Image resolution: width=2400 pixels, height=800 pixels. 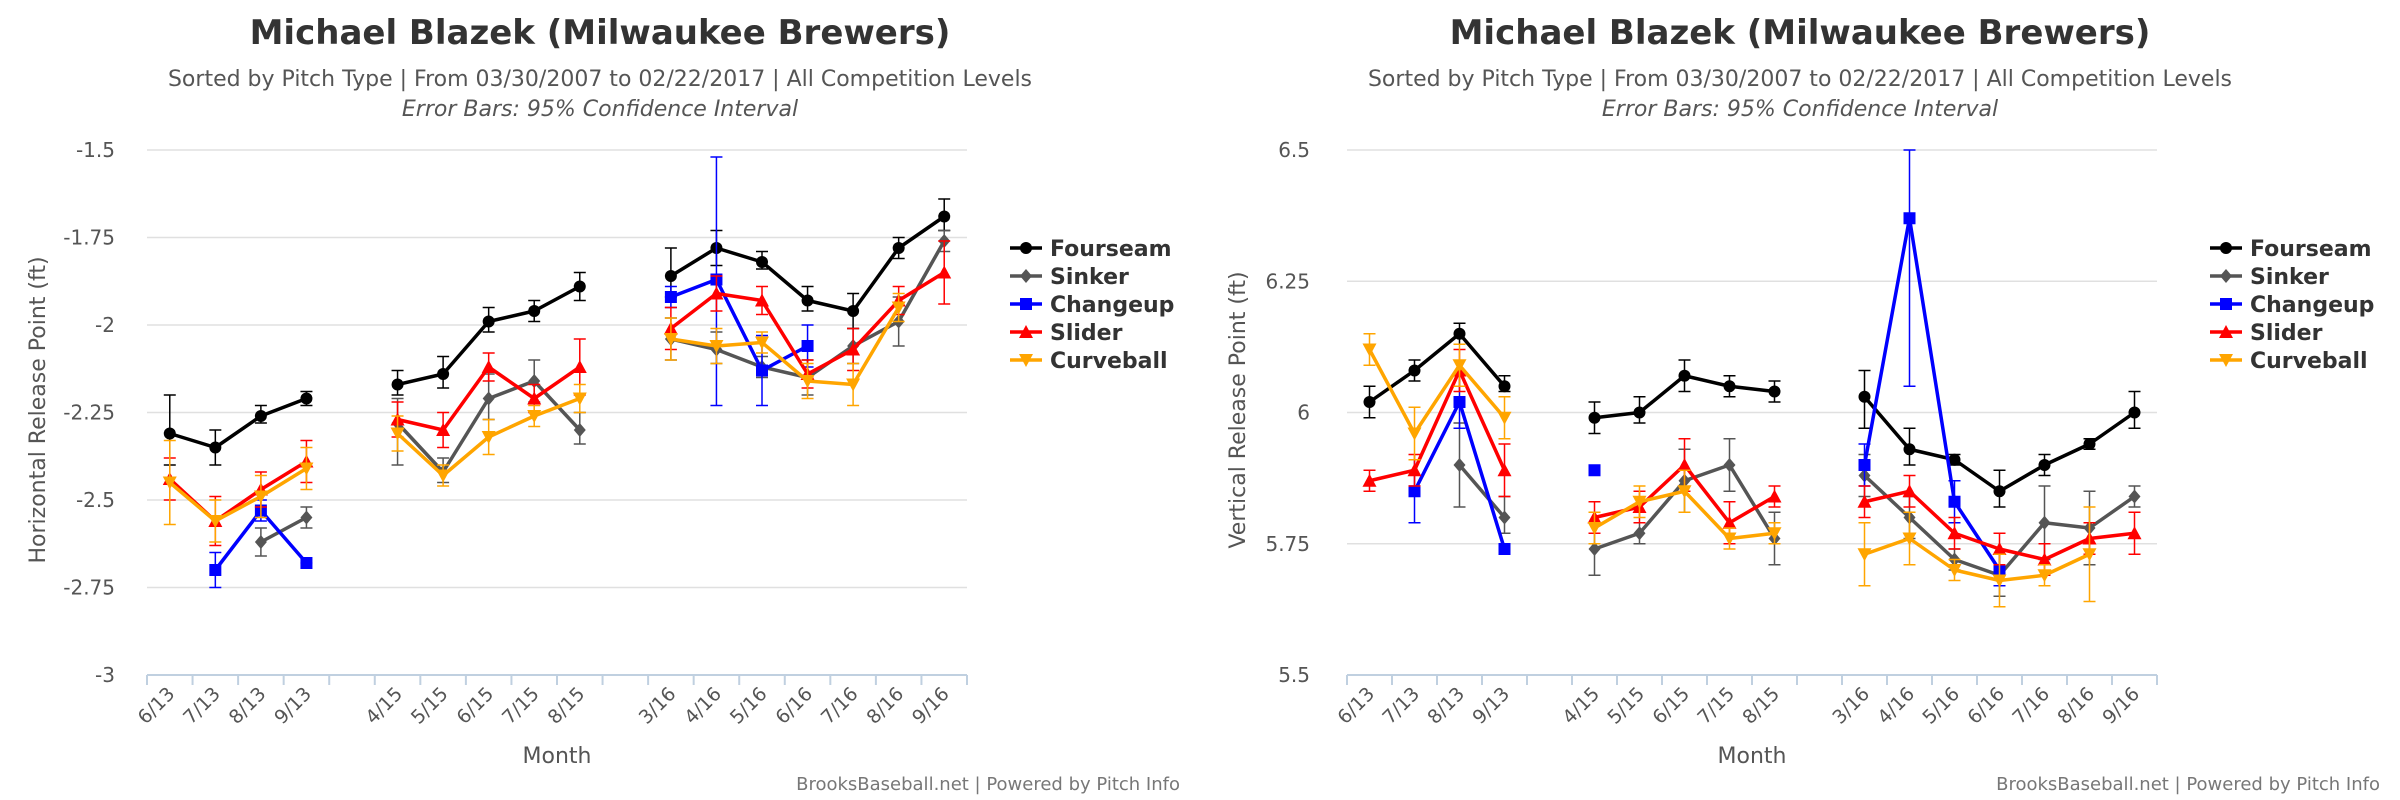 What do you see at coordinates (521, 706) in the screenshot?
I see `x-tick-label: 7/15` at bounding box center [521, 706].